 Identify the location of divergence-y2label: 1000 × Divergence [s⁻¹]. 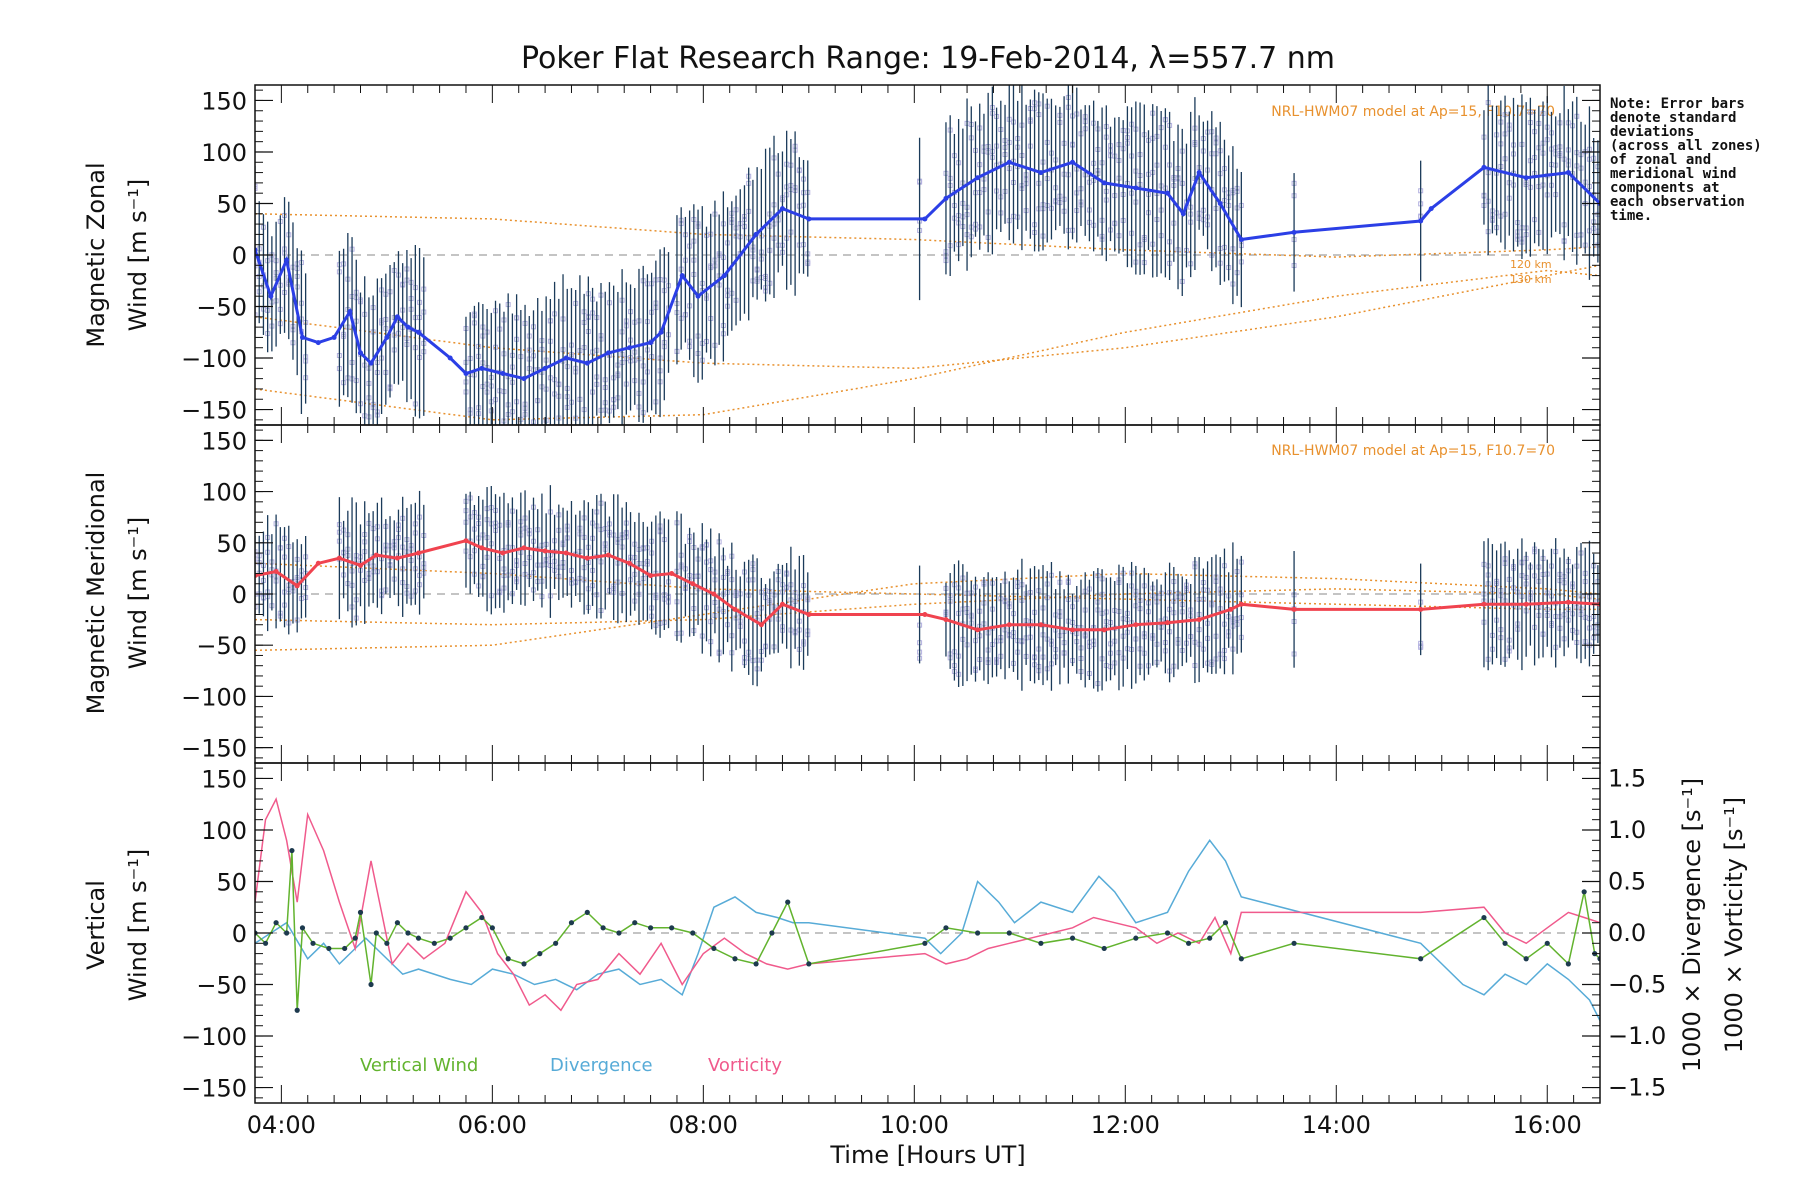
(1692, 925).